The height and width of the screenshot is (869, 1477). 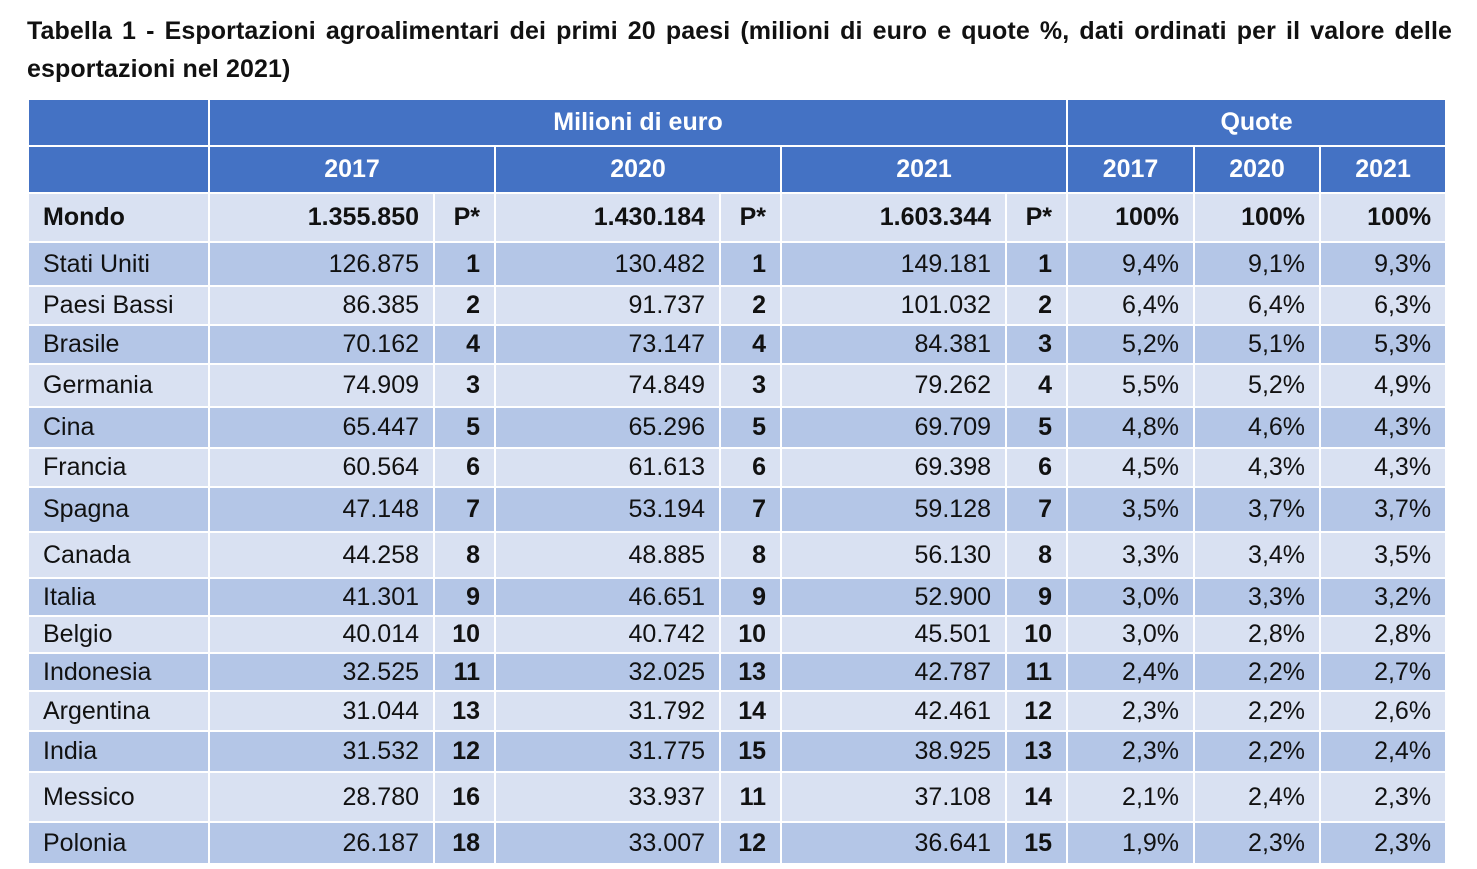 What do you see at coordinates (607, 711) in the screenshot?
I see `value-2020-cell: 31.792` at bounding box center [607, 711].